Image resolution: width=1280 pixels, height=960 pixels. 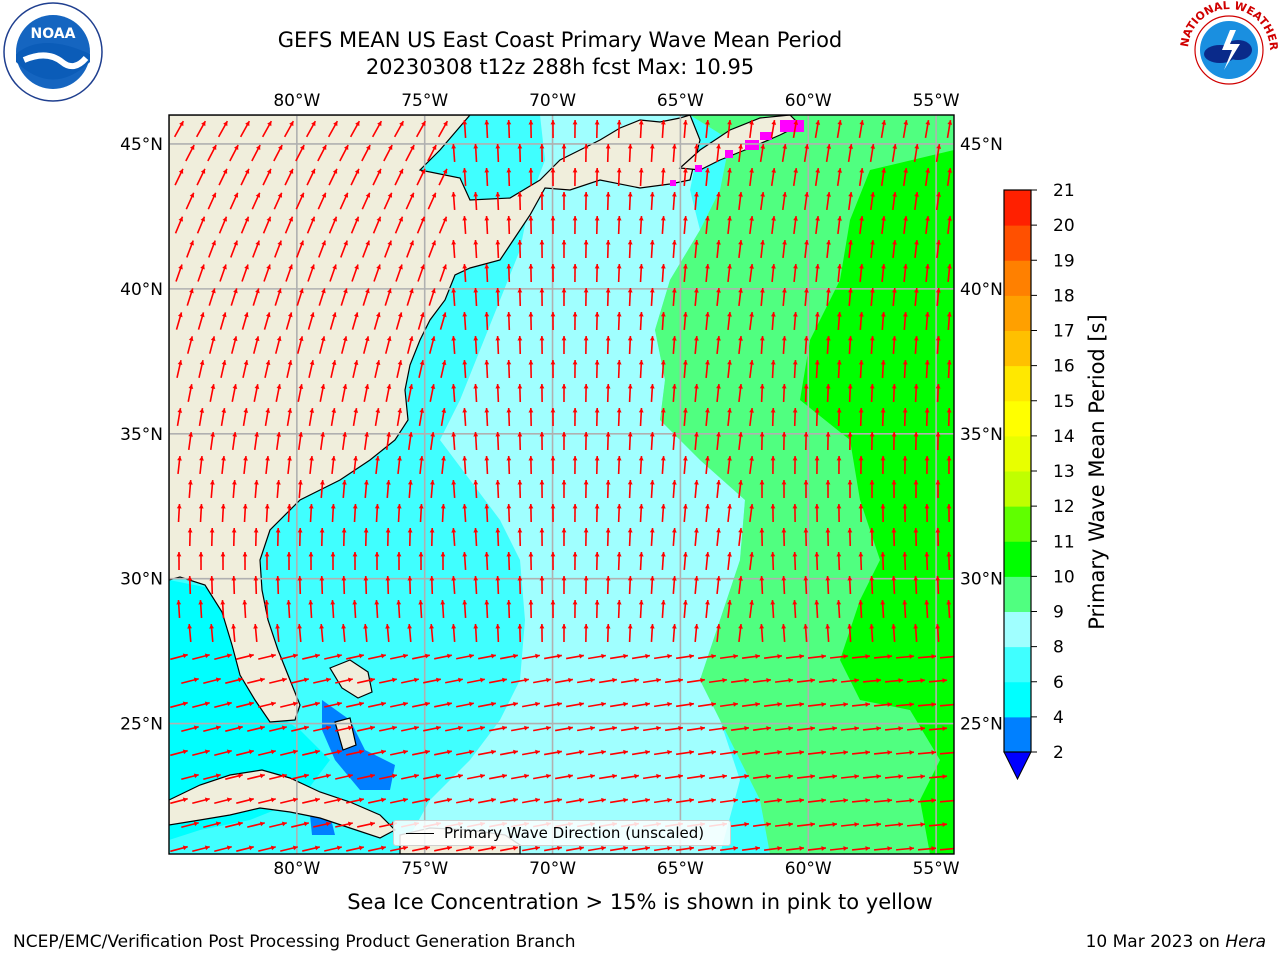 What do you see at coordinates (808, 101) in the screenshot?
I see `lon-tick-label-top: 60°W` at bounding box center [808, 101].